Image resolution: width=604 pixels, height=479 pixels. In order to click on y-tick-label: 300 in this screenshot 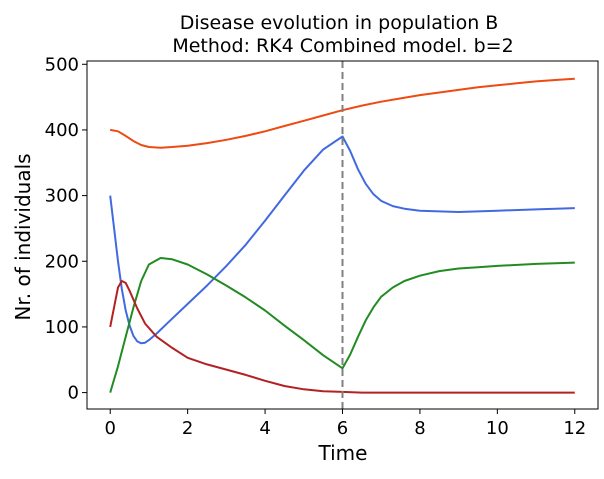, I will do `click(62, 196)`.